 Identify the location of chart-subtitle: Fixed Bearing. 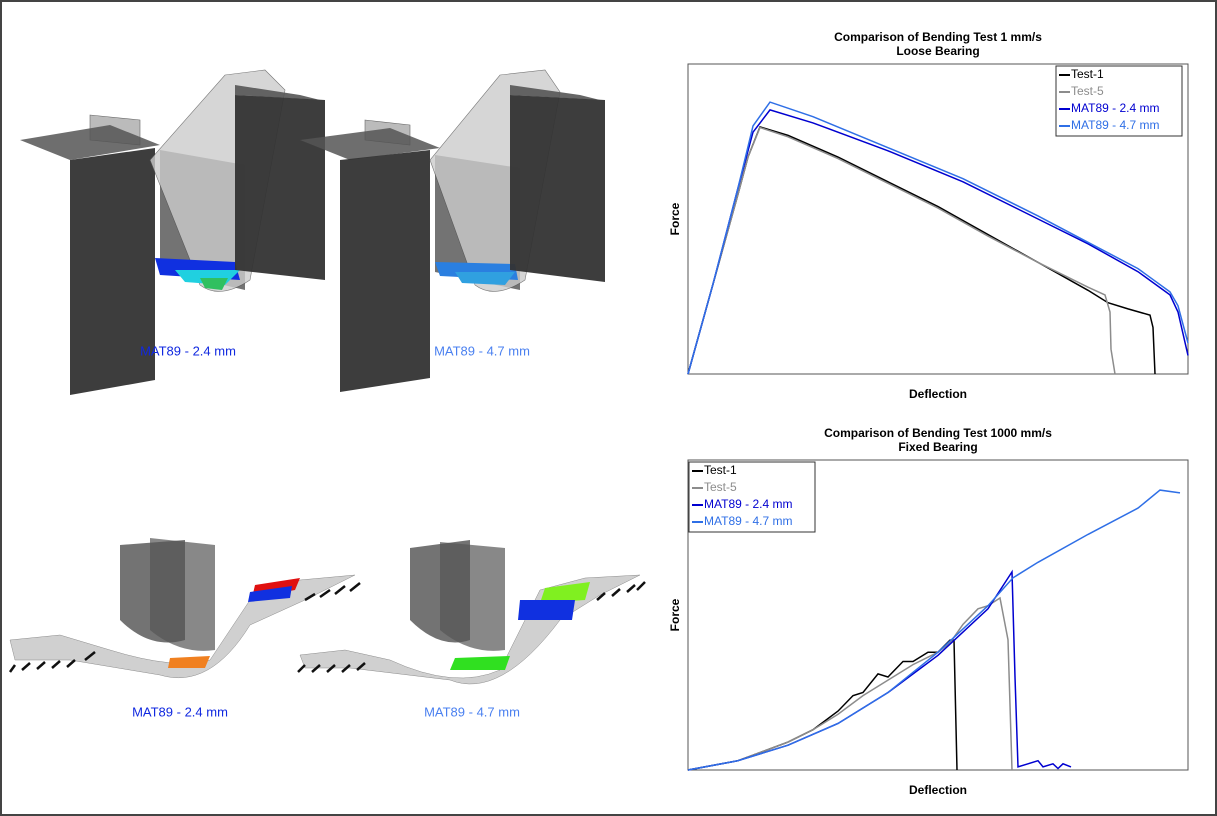
(937, 447).